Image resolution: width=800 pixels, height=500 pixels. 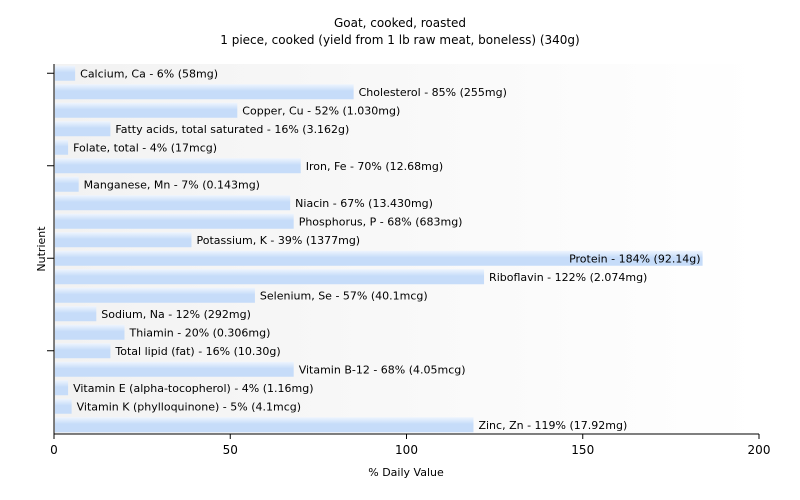 I want to click on bar-label-6: Iron, Fe - 70% (12.68mg), so click(x=374, y=166).